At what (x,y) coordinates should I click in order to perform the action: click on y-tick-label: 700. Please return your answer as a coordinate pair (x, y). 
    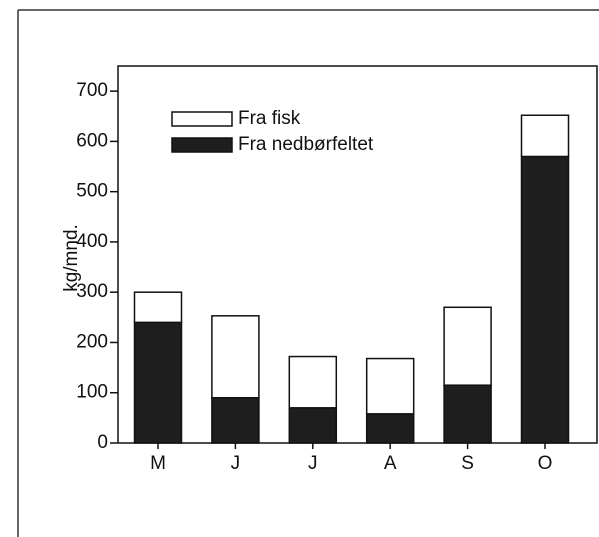
    Looking at the image, I should click on (92, 90).